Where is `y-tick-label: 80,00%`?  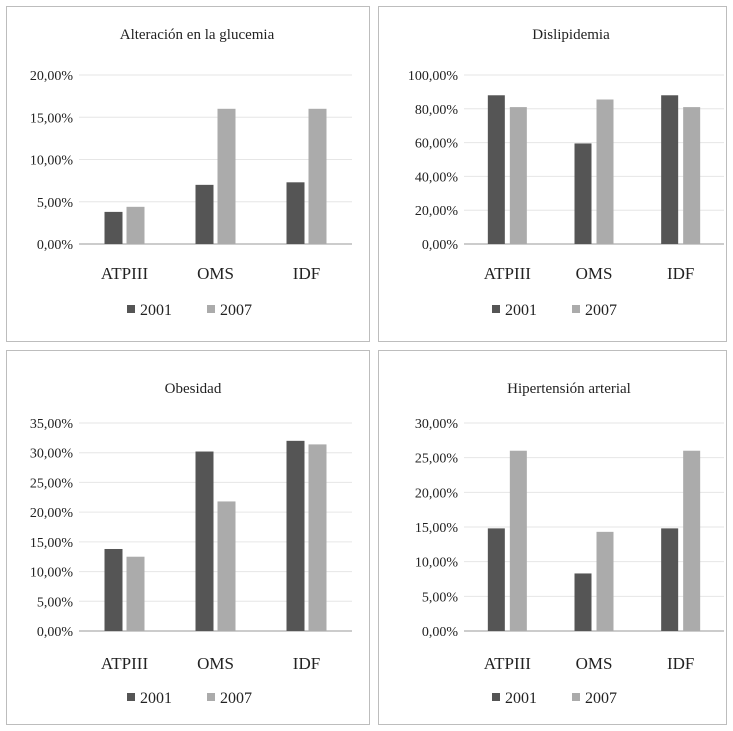
y-tick-label: 80,00% is located at coordinates (437, 110).